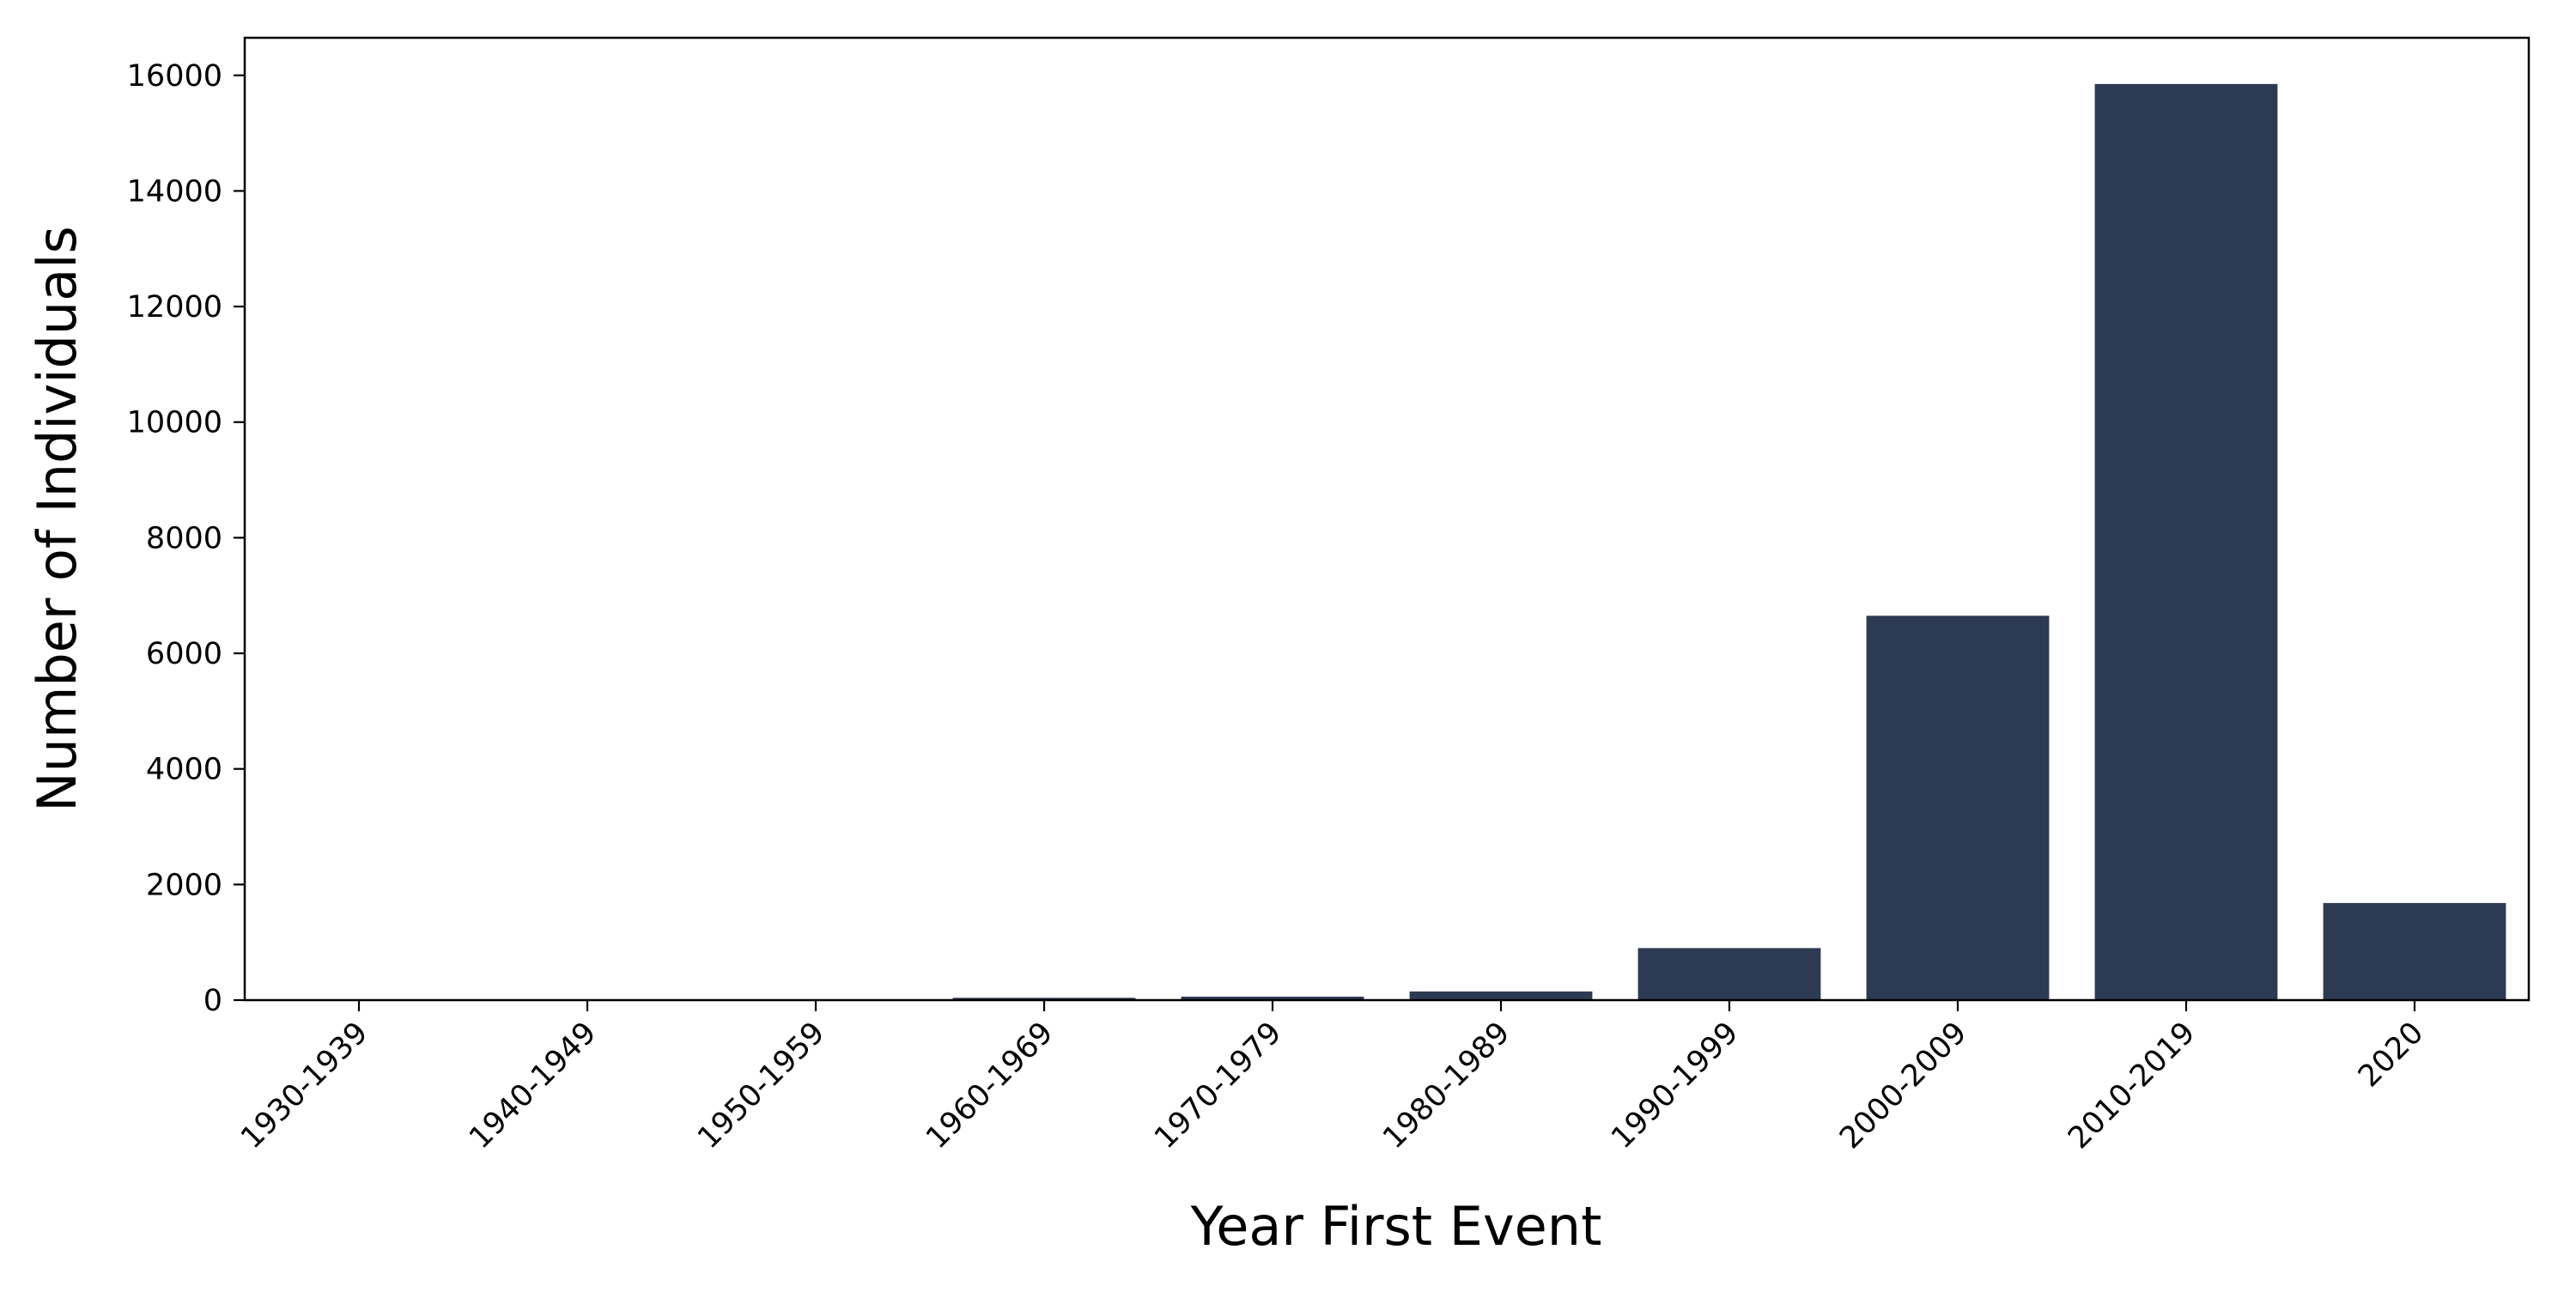 The height and width of the screenshot is (1292, 2576). I want to click on x-axis-label: Year First Event, so click(1396, 1226).